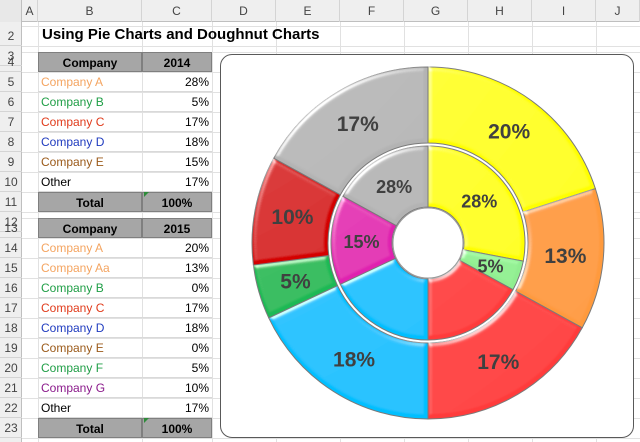 The image size is (640, 442). Describe the element at coordinates (244, 11) in the screenshot. I see `column-header-d: D` at that location.